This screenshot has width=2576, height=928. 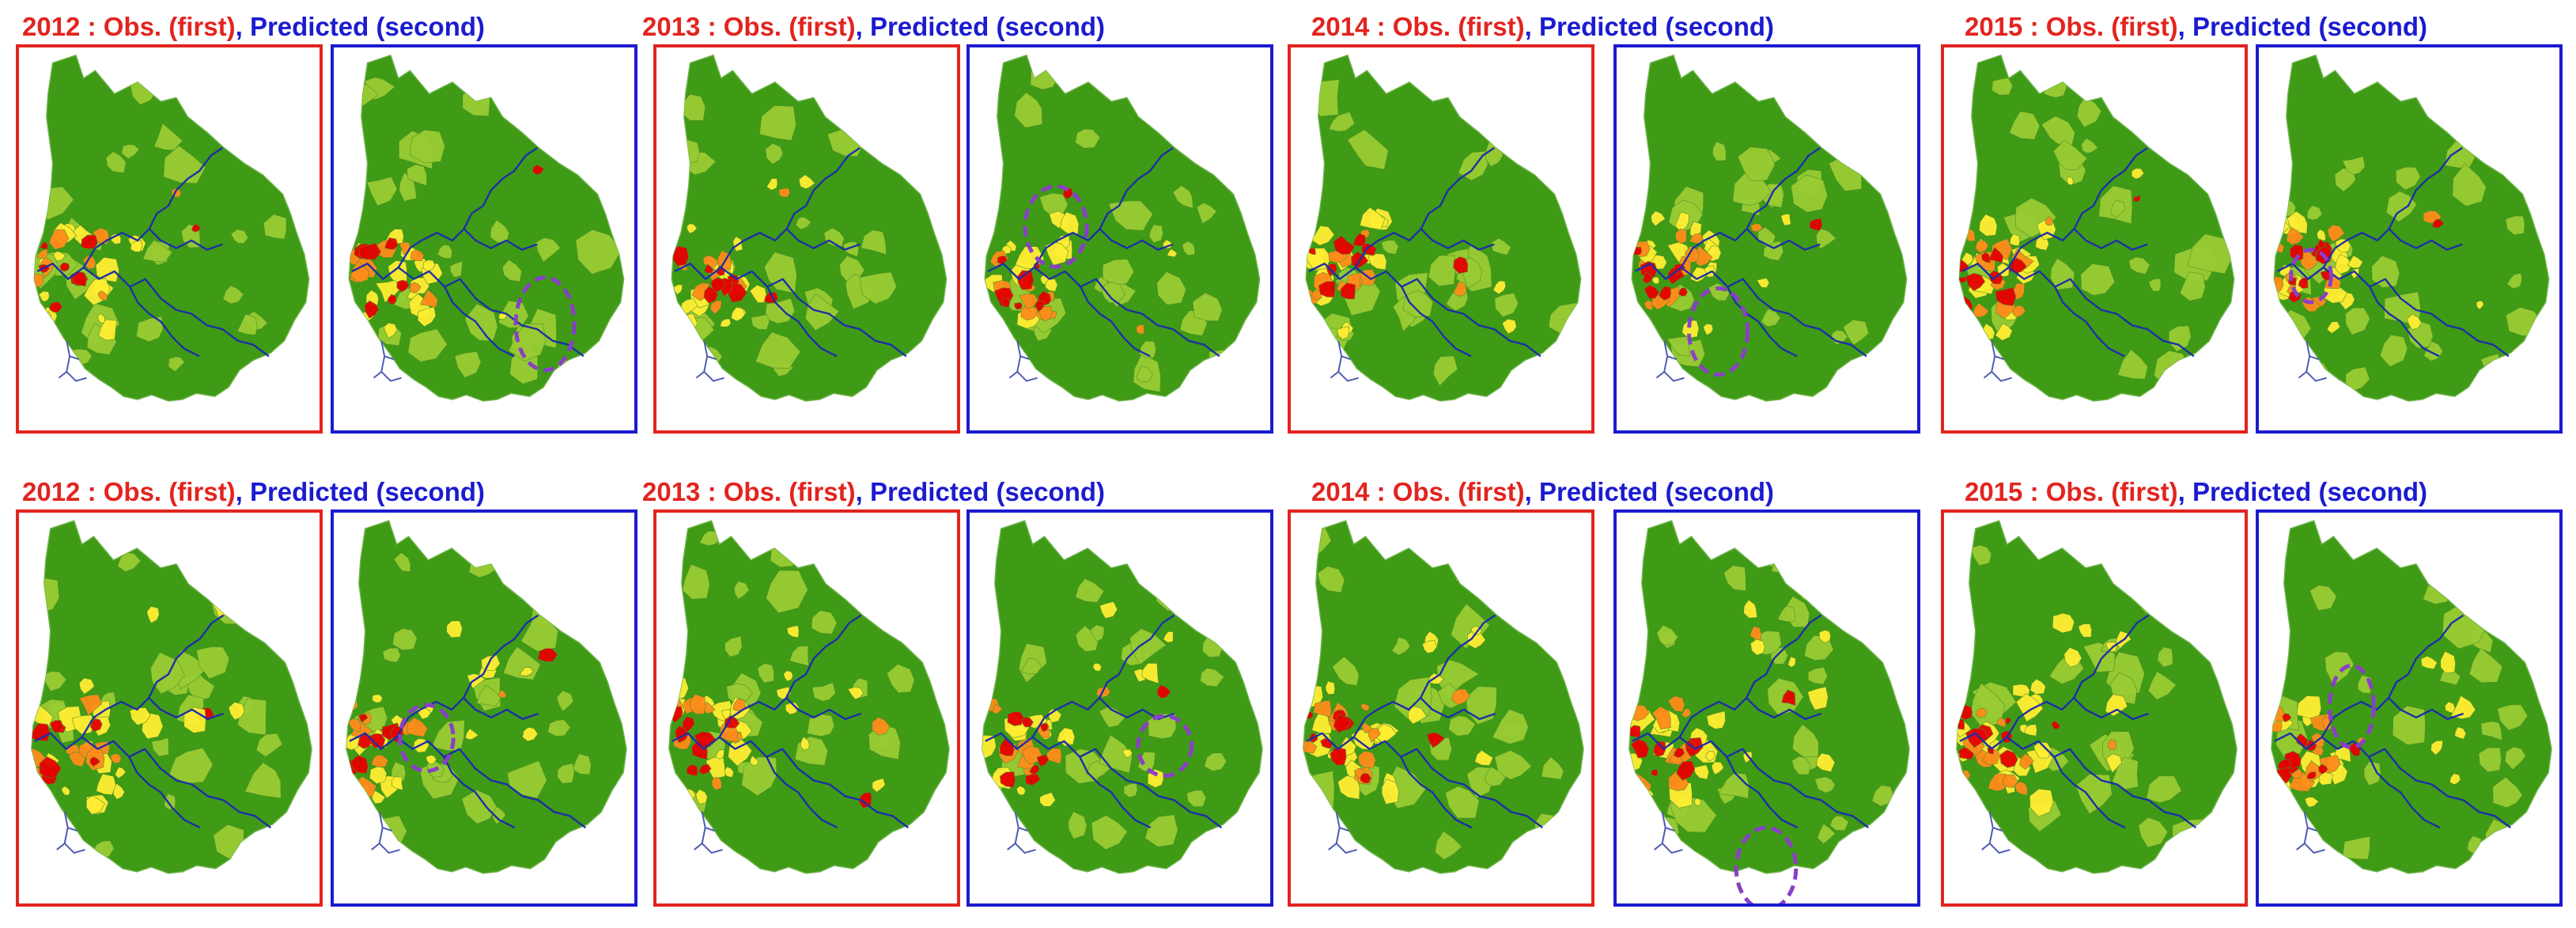 What do you see at coordinates (1441, 708) in the screenshot?
I see `observed-map-panel-2014` at bounding box center [1441, 708].